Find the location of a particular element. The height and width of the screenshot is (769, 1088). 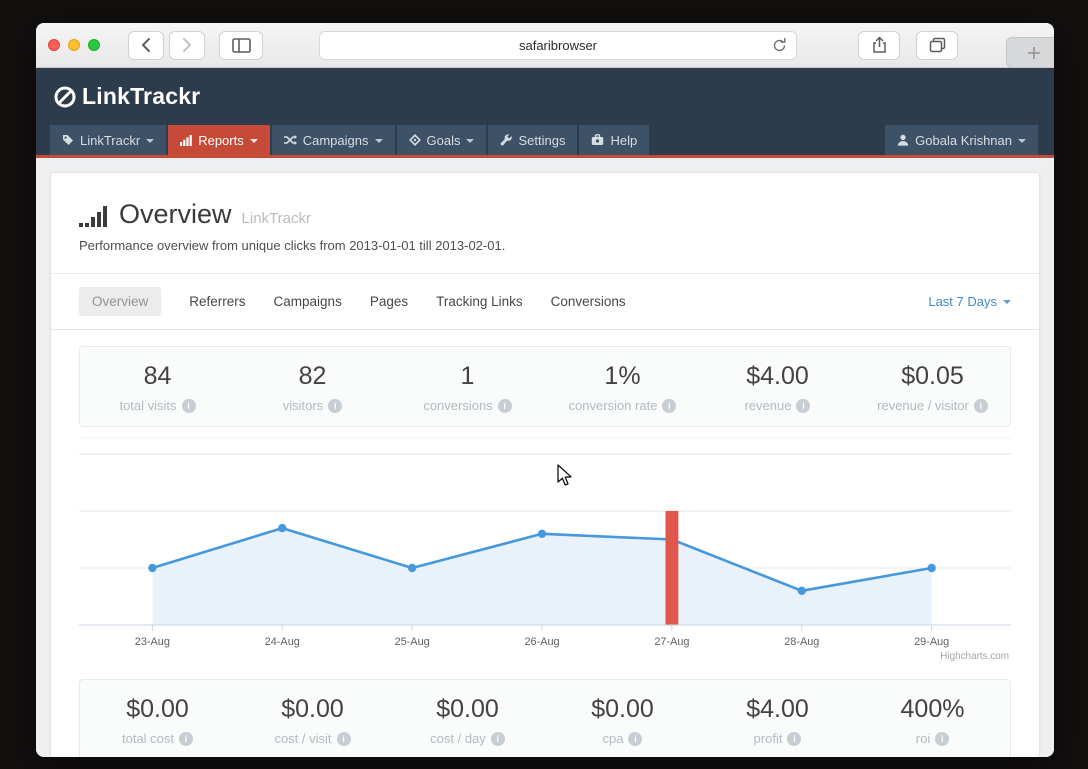

zoom-window-button is located at coordinates (94, 45).